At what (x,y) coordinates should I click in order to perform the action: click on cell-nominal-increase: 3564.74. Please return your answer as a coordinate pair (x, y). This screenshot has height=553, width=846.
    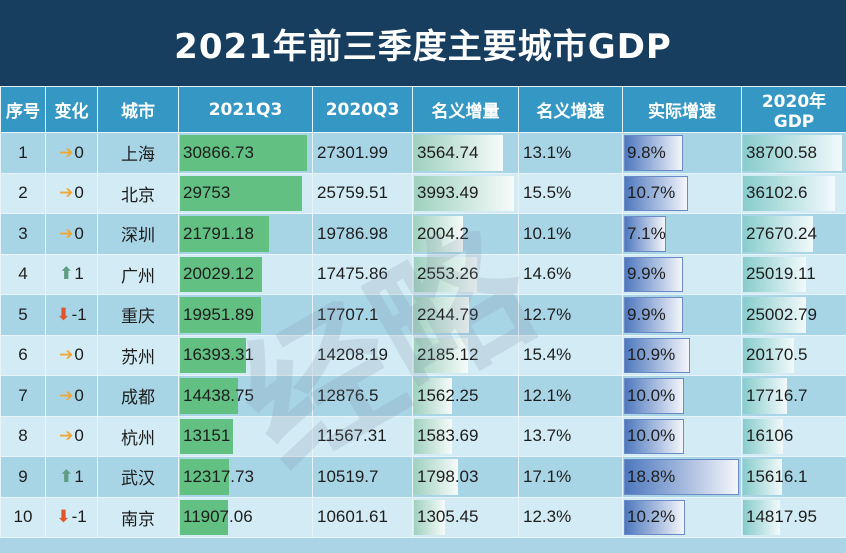
    Looking at the image, I should click on (465, 153).